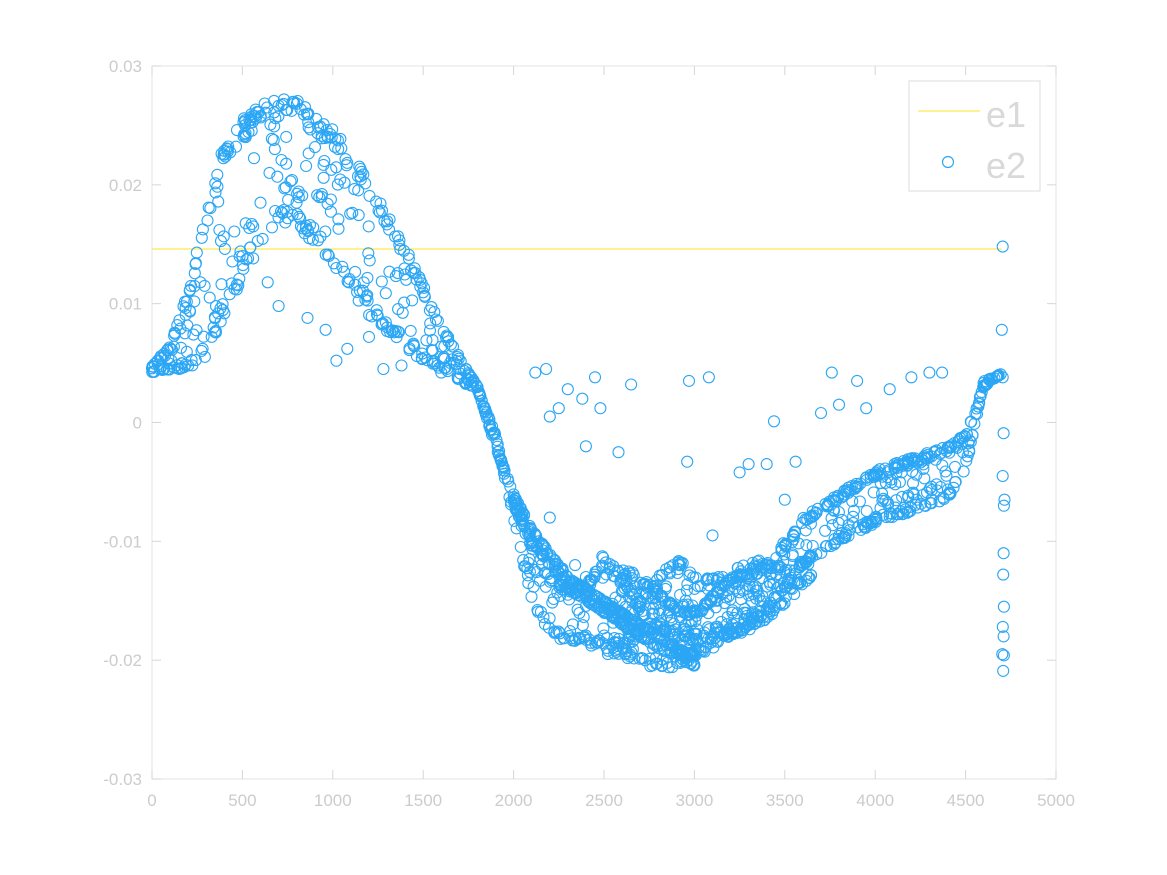 The height and width of the screenshot is (875, 1167). Describe the element at coordinates (125, 66) in the screenshot. I see `y-tick-label: 0.03` at that location.